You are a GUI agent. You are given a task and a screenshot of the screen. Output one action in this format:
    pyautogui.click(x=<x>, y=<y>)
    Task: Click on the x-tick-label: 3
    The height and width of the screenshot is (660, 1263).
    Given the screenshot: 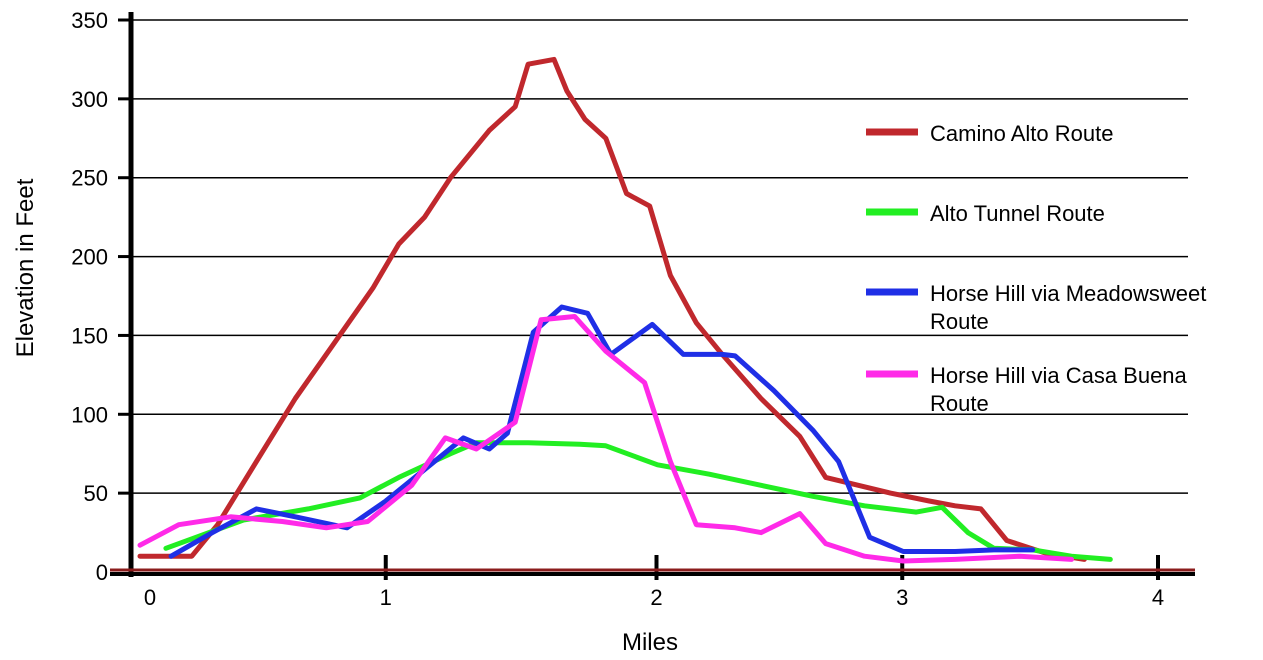 What is the action you would take?
    pyautogui.click(x=902, y=597)
    